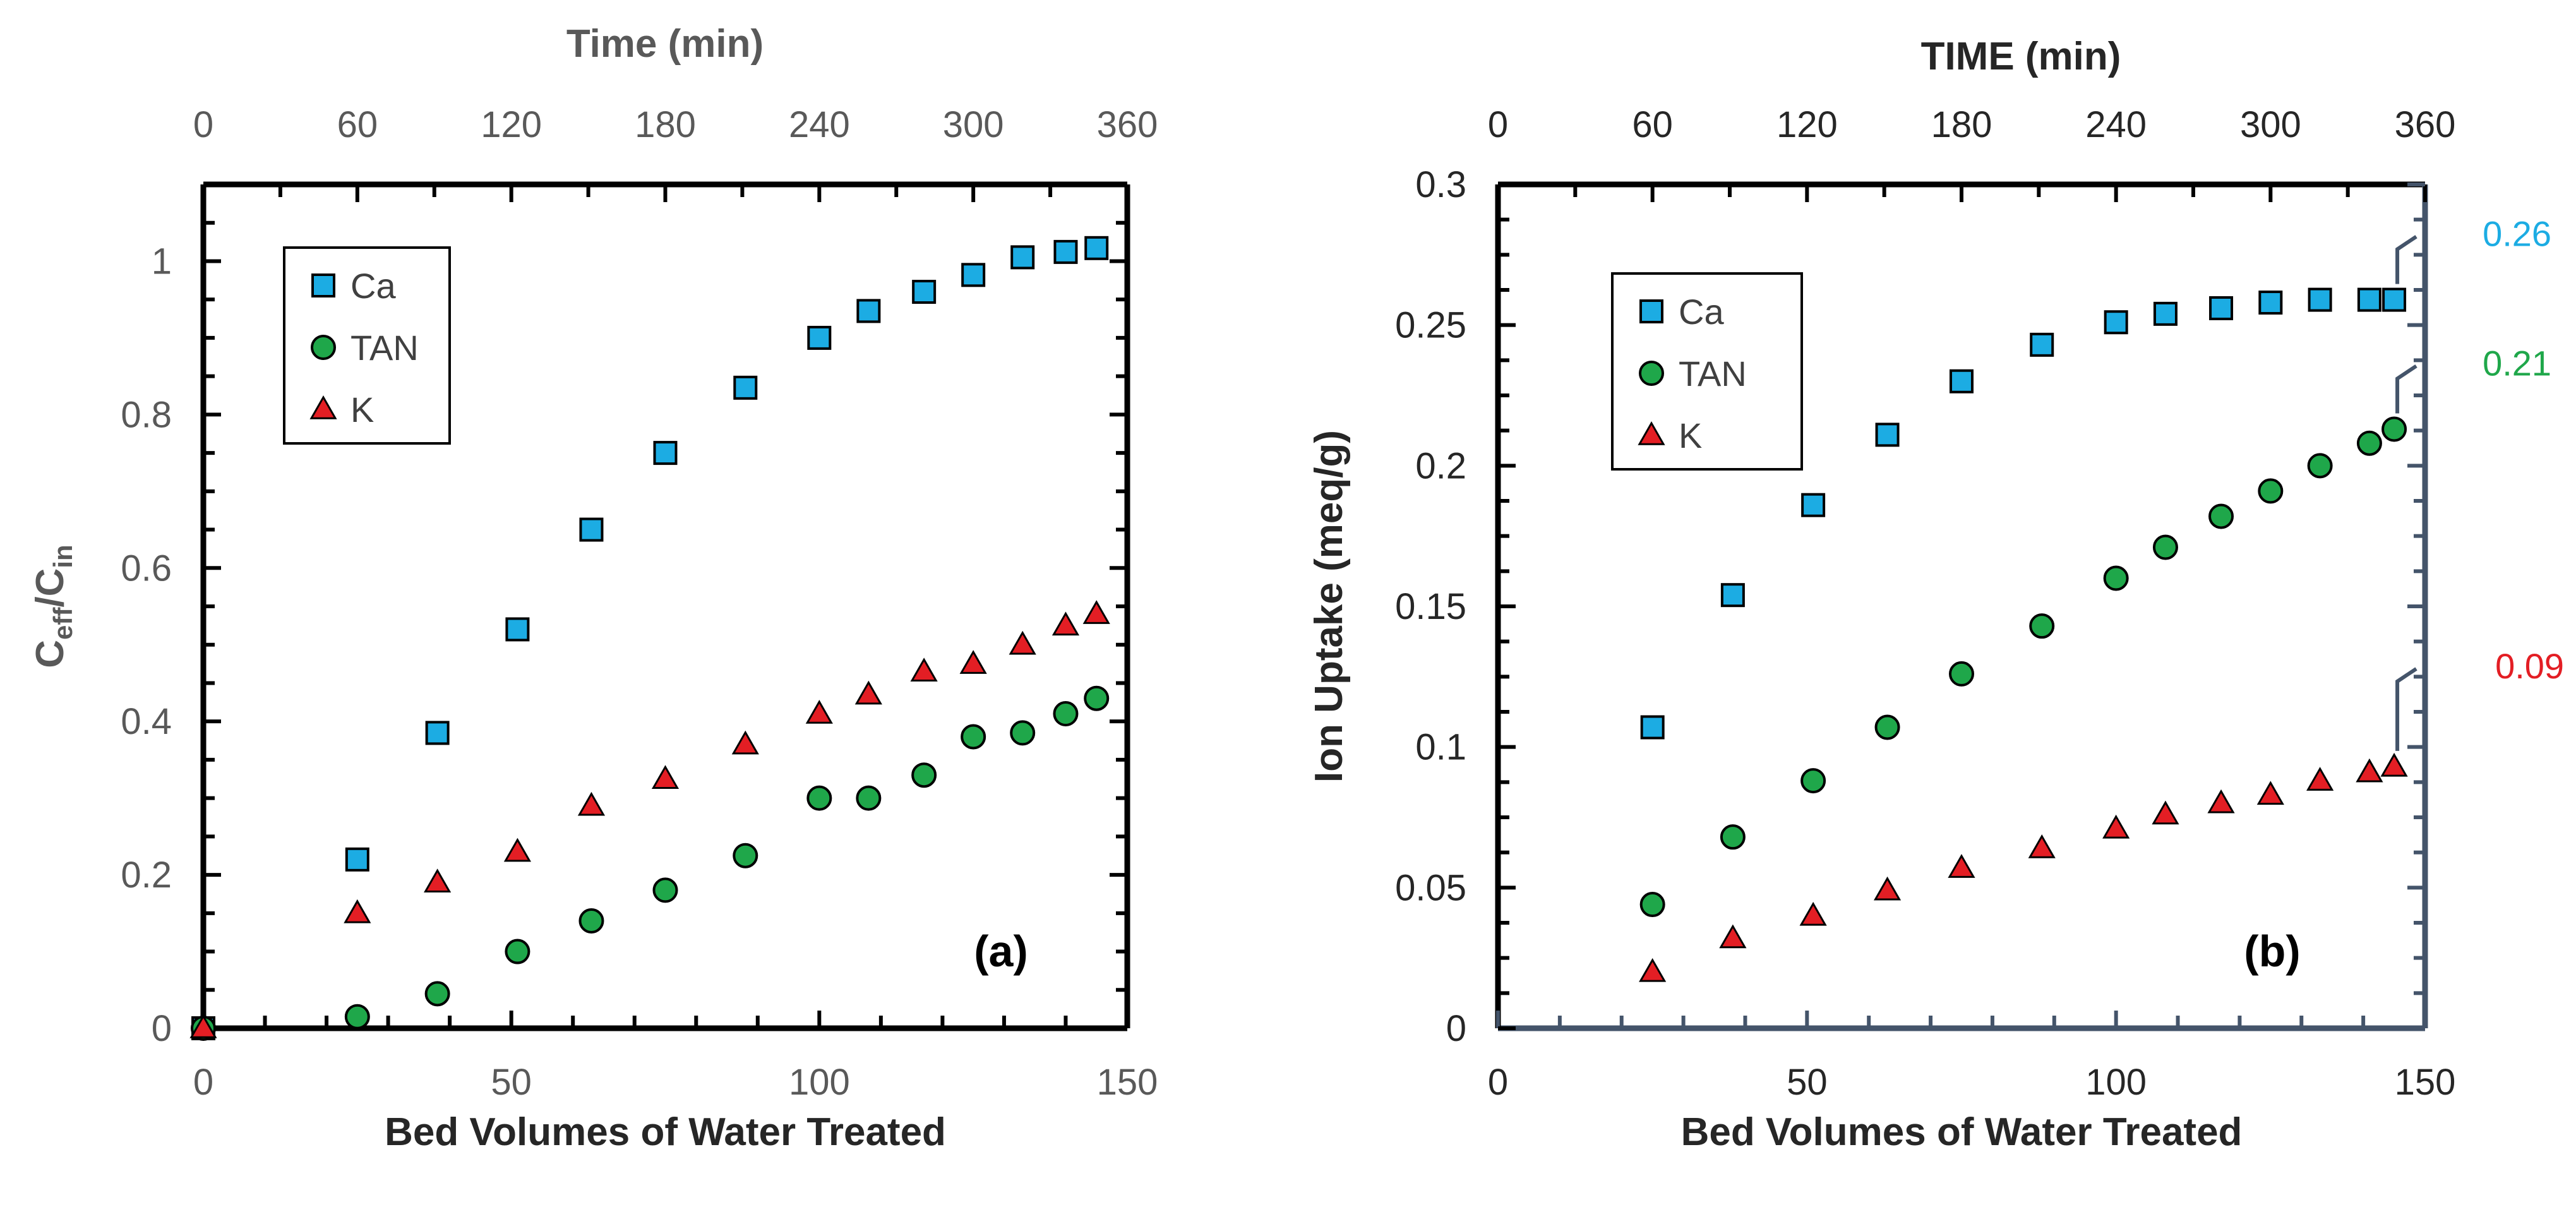 This screenshot has width=2576, height=1207. Describe the element at coordinates (146, 568) in the screenshot. I see `y-tick-label: 0.6` at that location.